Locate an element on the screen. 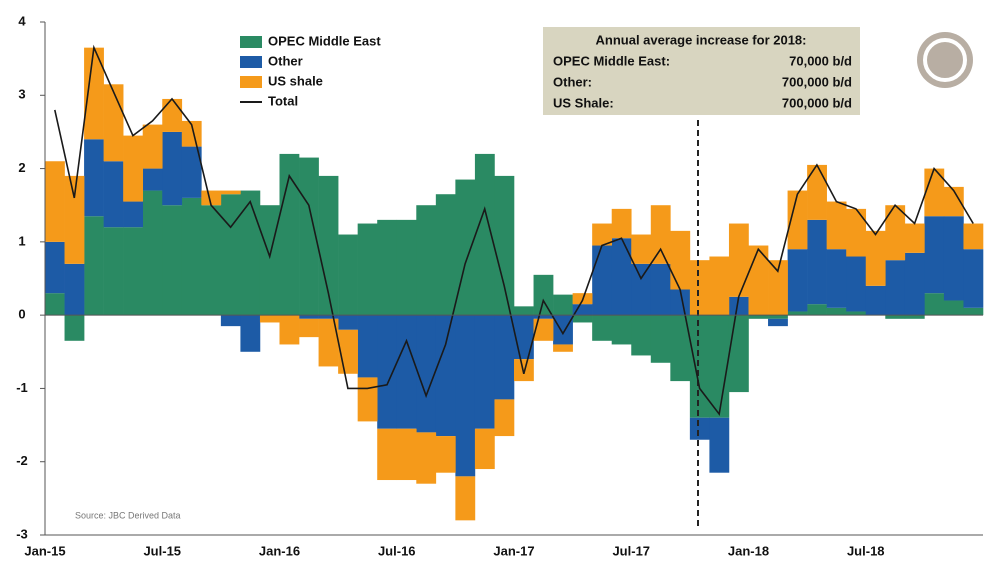  x-tick-label: Jul-16 is located at coordinates (397, 550).